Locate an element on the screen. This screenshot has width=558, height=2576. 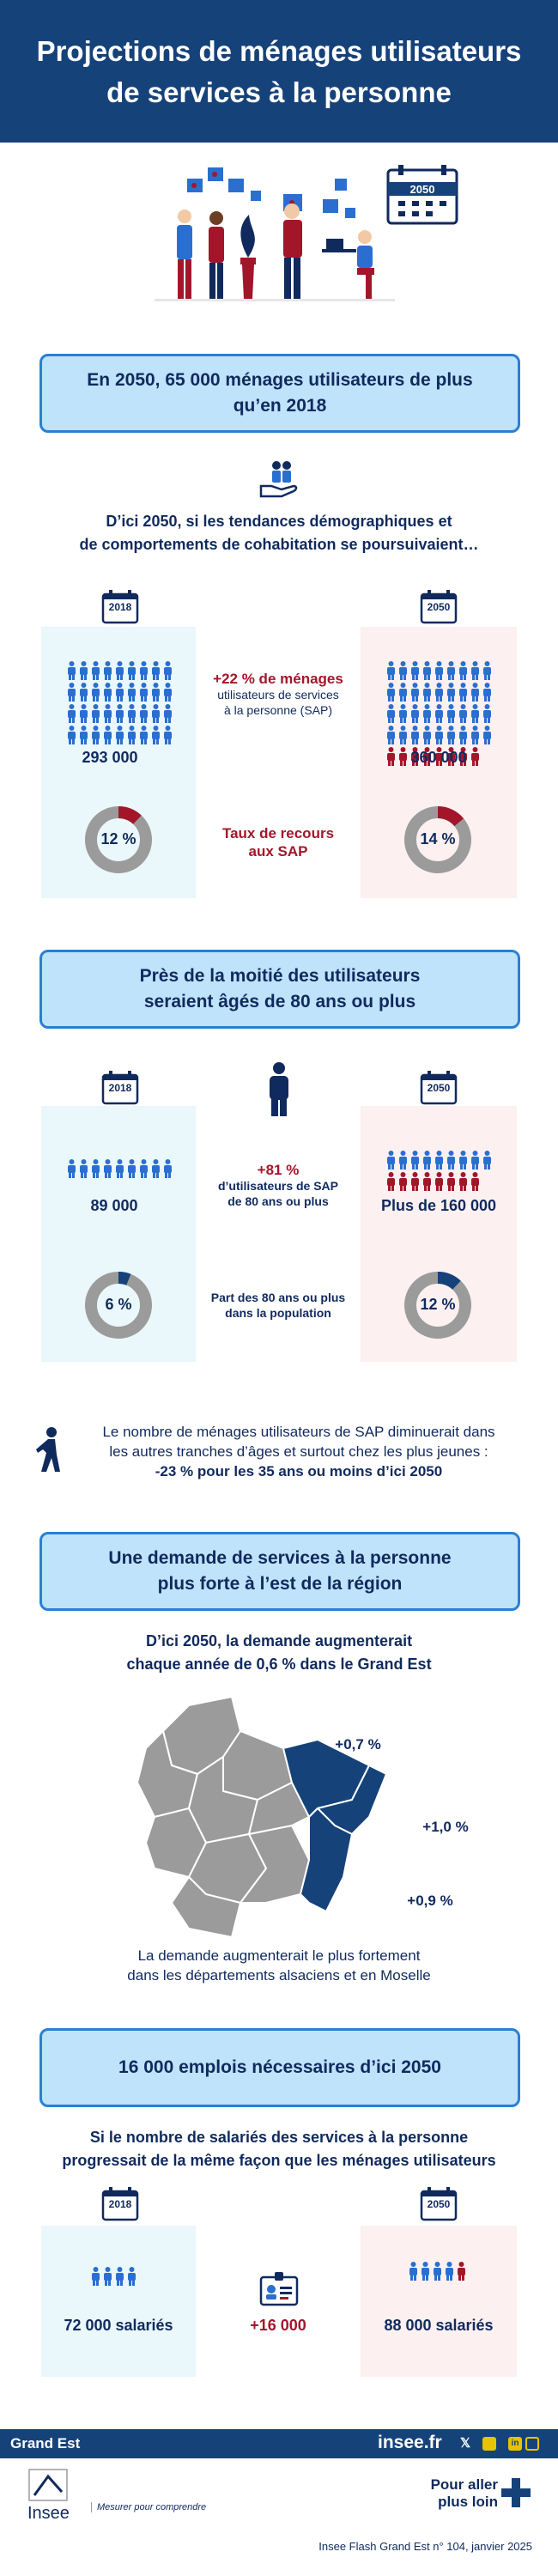
plus-icon is located at coordinates (516, 2492).